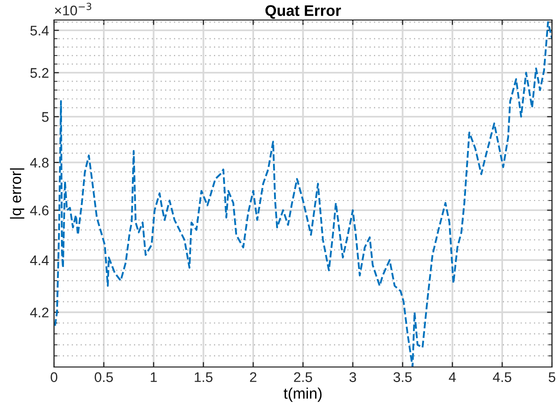  I want to click on x-tick-label: 4, so click(452, 377).